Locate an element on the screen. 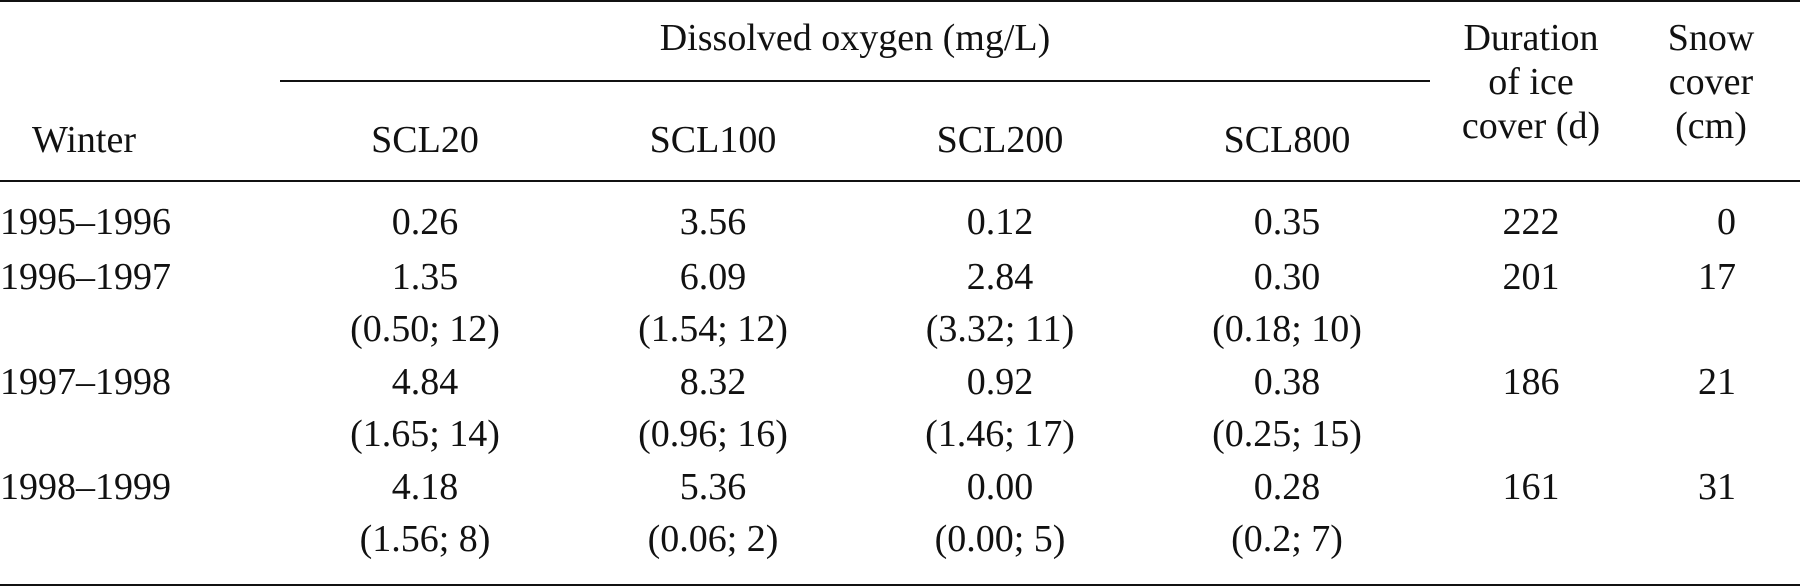 The height and width of the screenshot is (588, 1800). row-2-snow: 17 is located at coordinates (1717, 277).